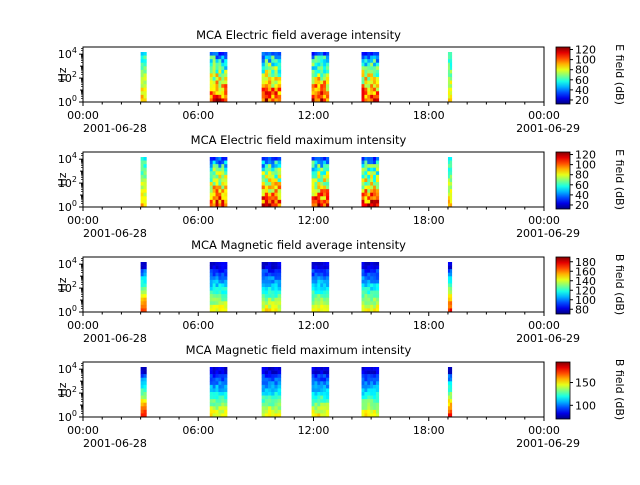  I want to click on x-tick-label: 06:00, so click(198, 115).